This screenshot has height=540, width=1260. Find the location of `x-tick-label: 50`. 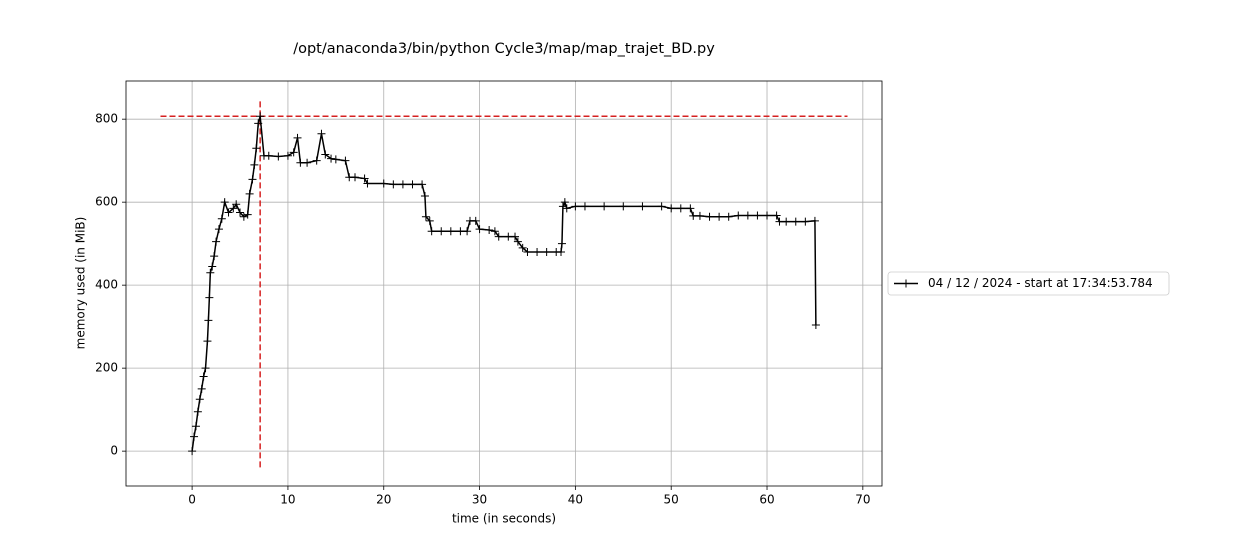

x-tick-label: 50 is located at coordinates (671, 500).